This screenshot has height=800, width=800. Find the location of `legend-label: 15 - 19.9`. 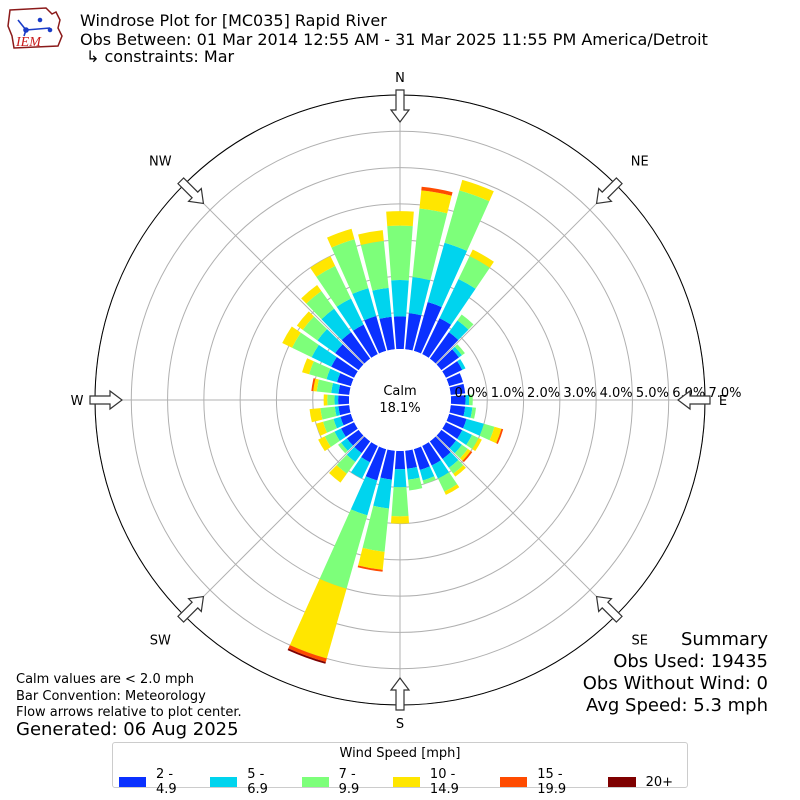

legend-label: 15 - 19.9 is located at coordinates (552, 782).